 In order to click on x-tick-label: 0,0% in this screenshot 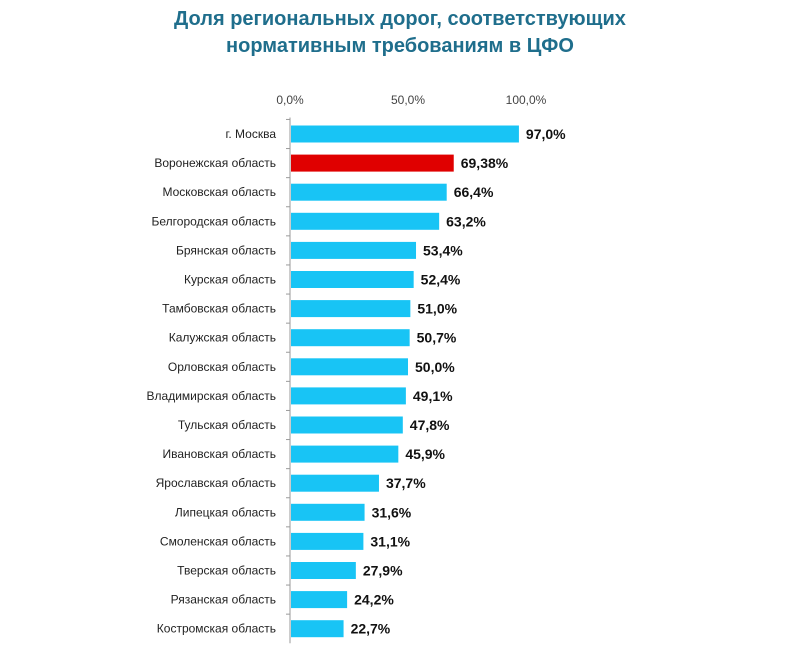, I will do `click(290, 100)`.